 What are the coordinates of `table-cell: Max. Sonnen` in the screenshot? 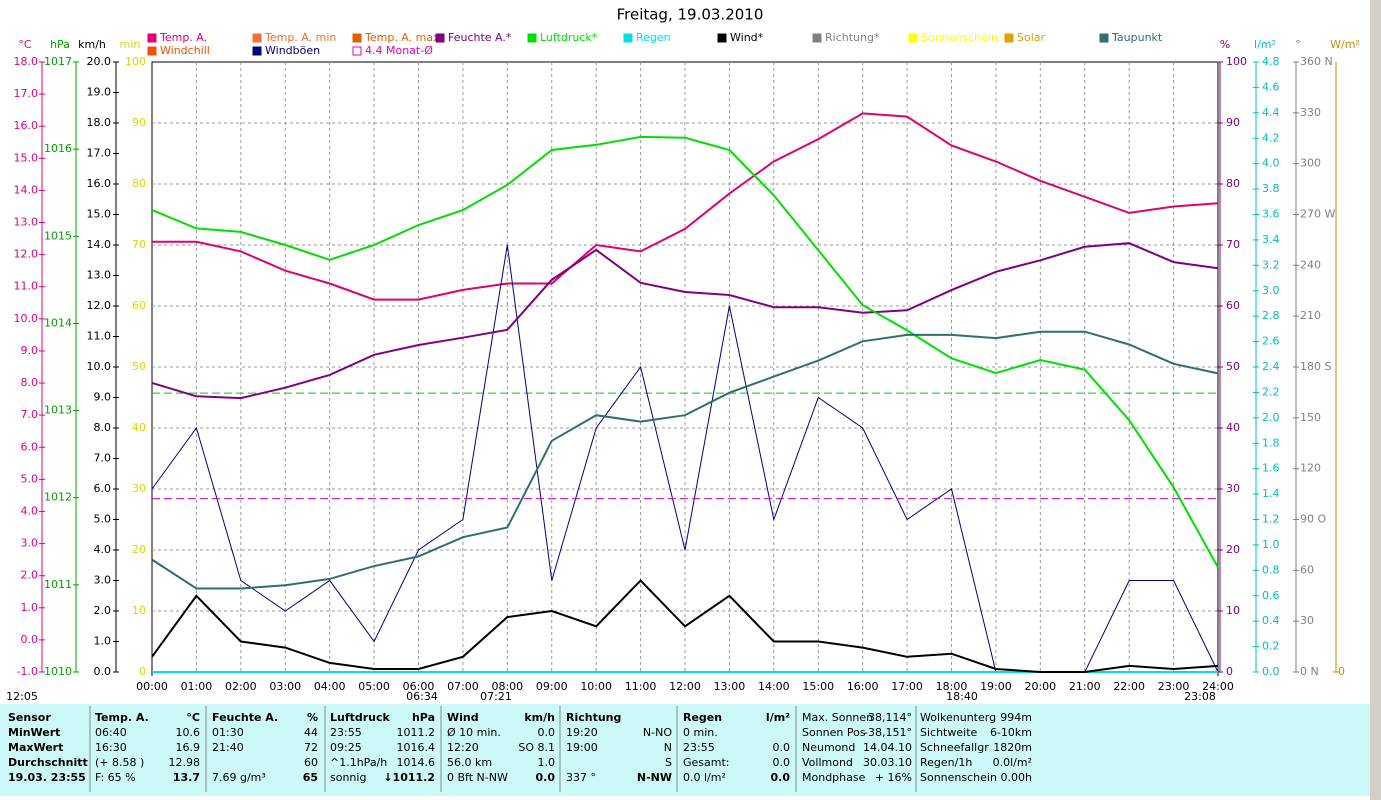 It's located at (837, 717).